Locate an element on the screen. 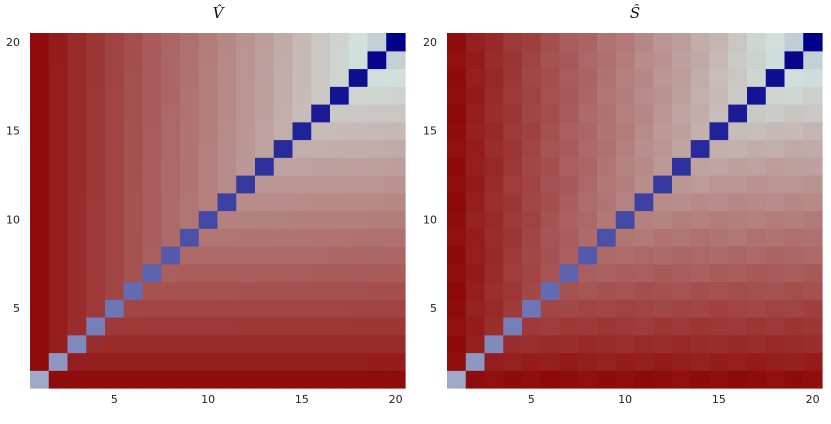 The height and width of the screenshot is (424, 831). y-tick-label: 15 is located at coordinates (13, 131).